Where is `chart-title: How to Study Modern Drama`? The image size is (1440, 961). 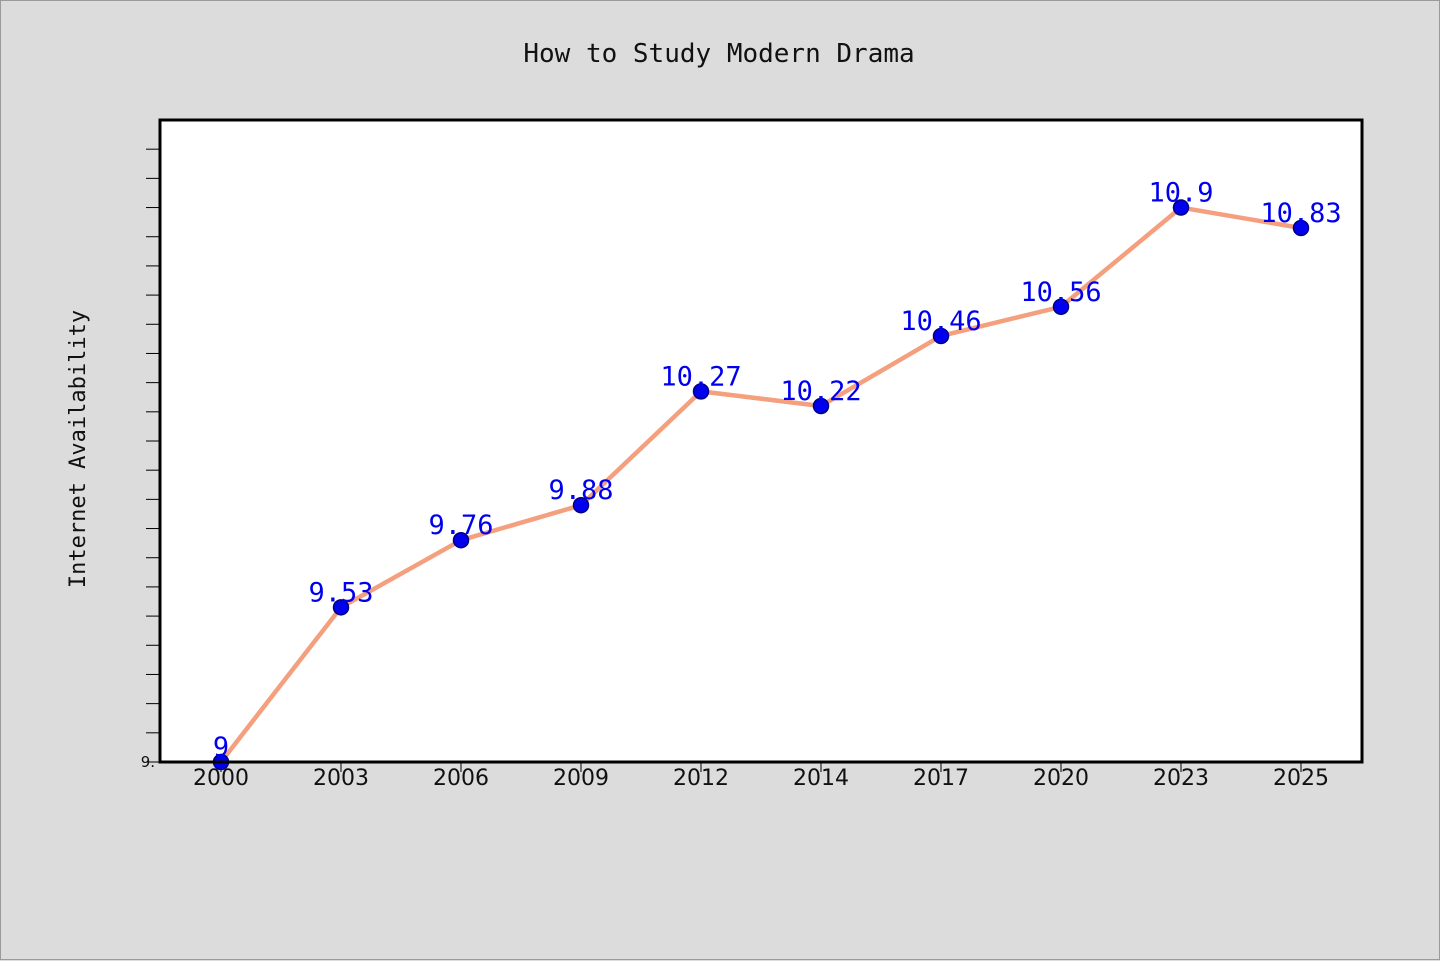
chart-title: How to Study Modern Drama is located at coordinates (718, 54).